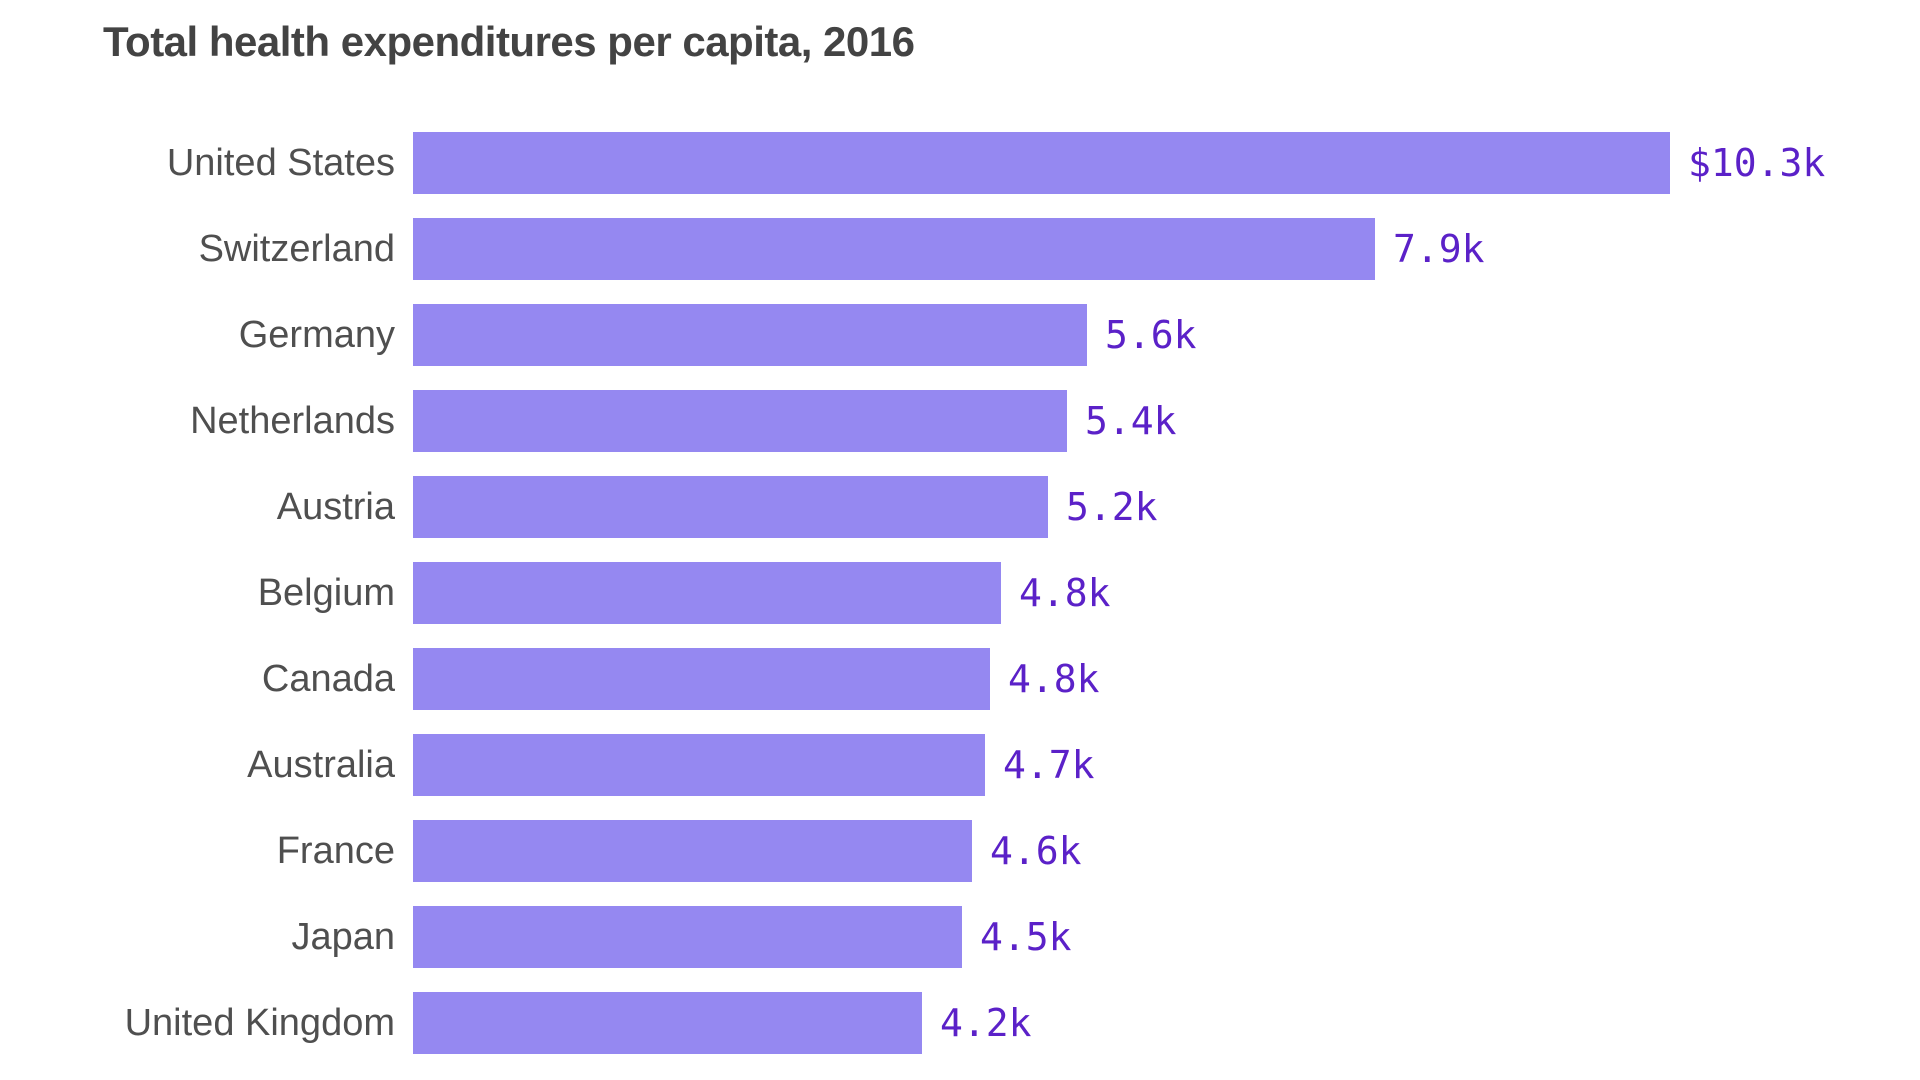  I want to click on category-label: United States, so click(280, 162).